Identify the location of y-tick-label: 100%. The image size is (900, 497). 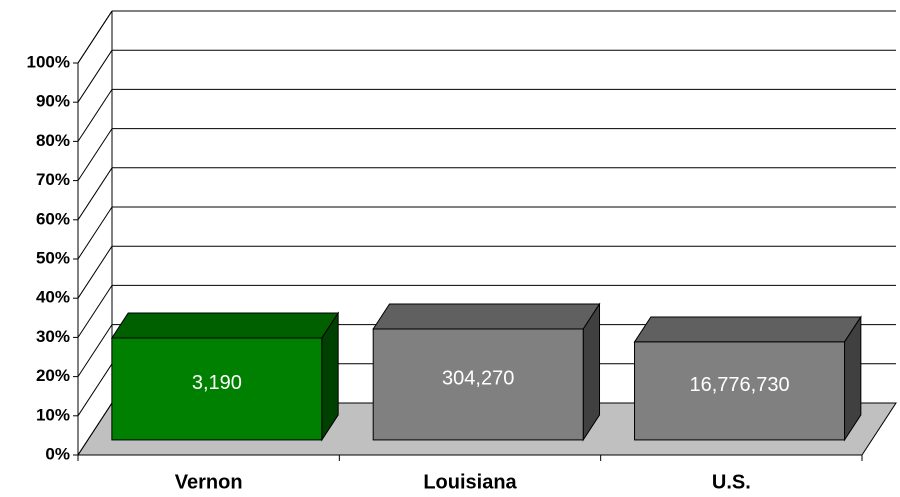
(48, 61).